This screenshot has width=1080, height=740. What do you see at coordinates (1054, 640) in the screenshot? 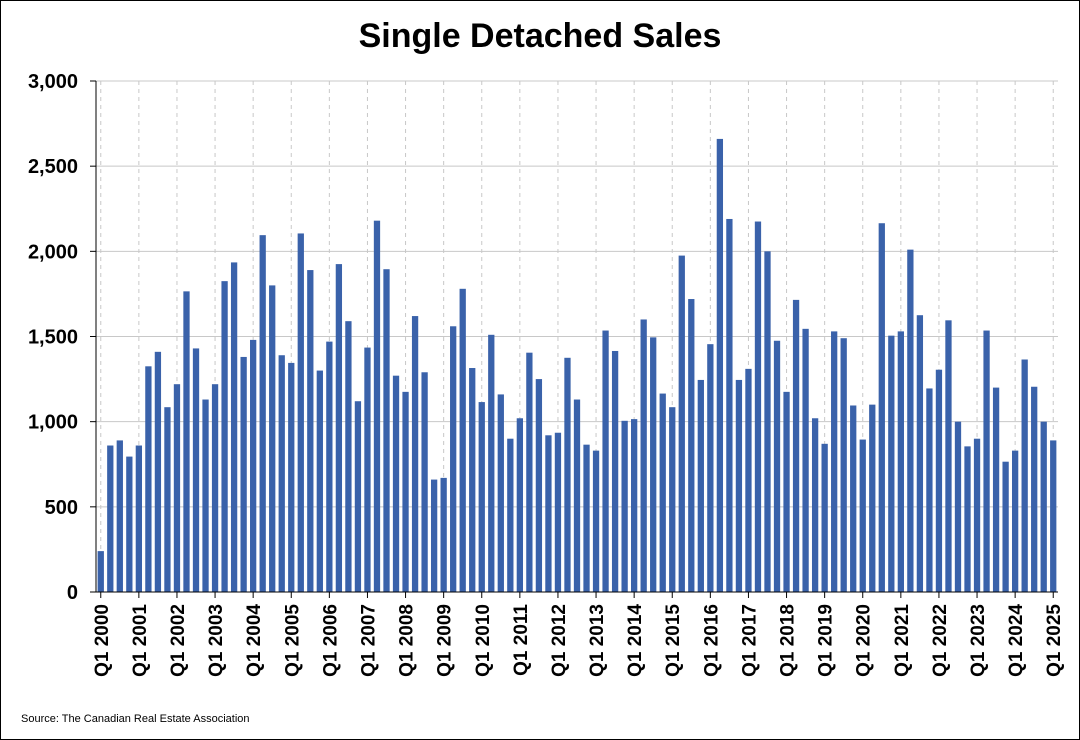
I see `x-tick-label: Q1 2025` at bounding box center [1054, 640].